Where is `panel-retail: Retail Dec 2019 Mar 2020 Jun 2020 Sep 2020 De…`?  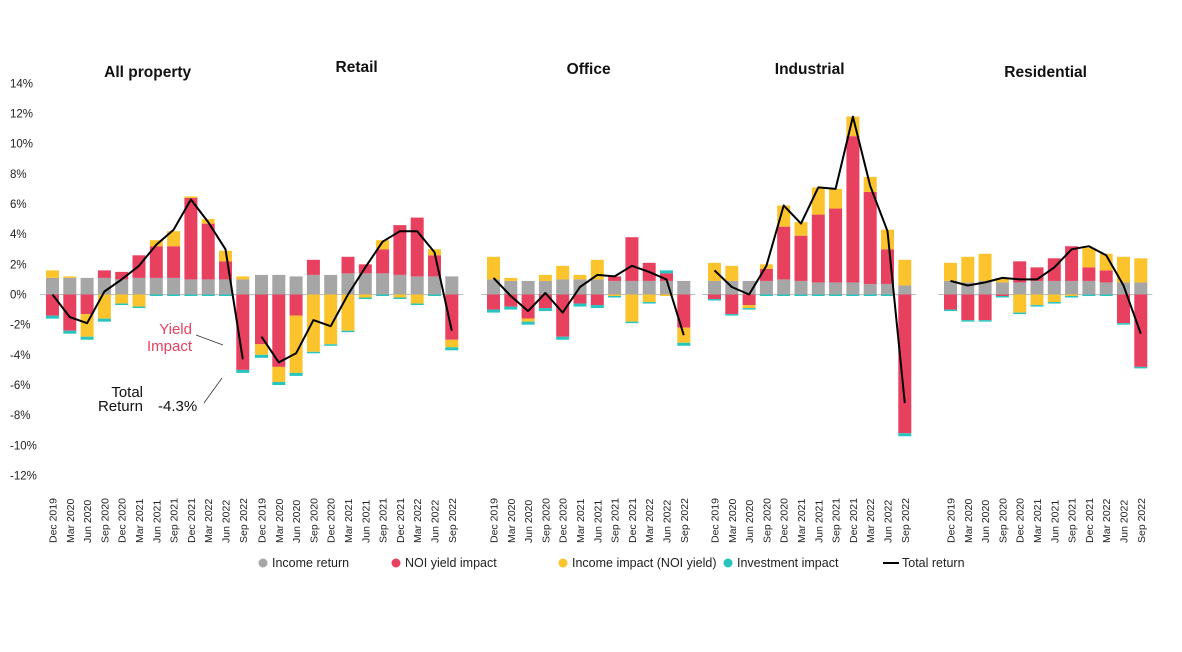
panel-retail: Retail Dec 2019 Mar 2020 Jun 2020 Sep 2020 De… is located at coordinates (356, 301).